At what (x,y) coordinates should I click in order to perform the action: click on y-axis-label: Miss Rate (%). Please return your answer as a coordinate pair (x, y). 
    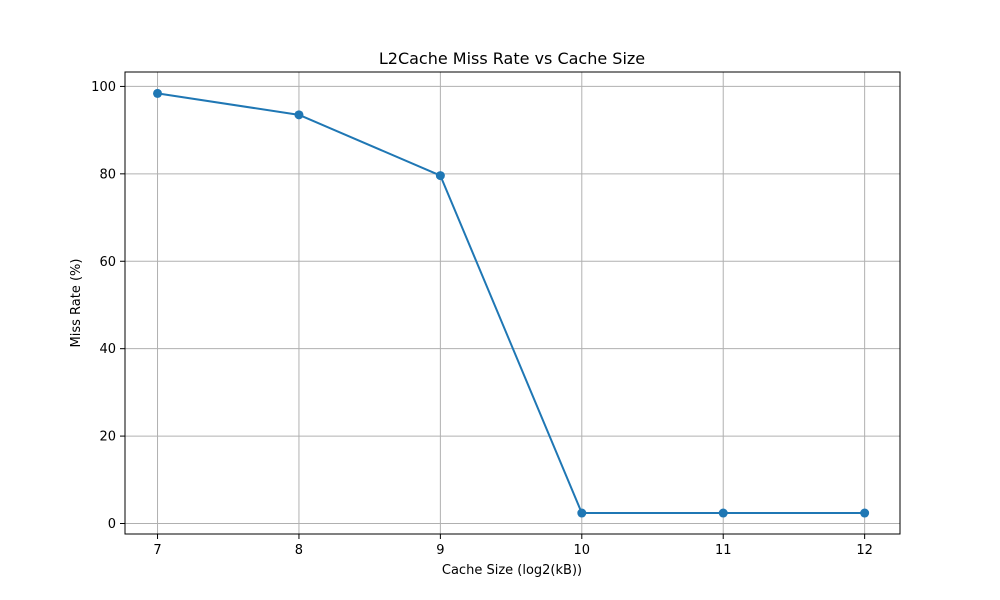
    Looking at the image, I should click on (76, 303).